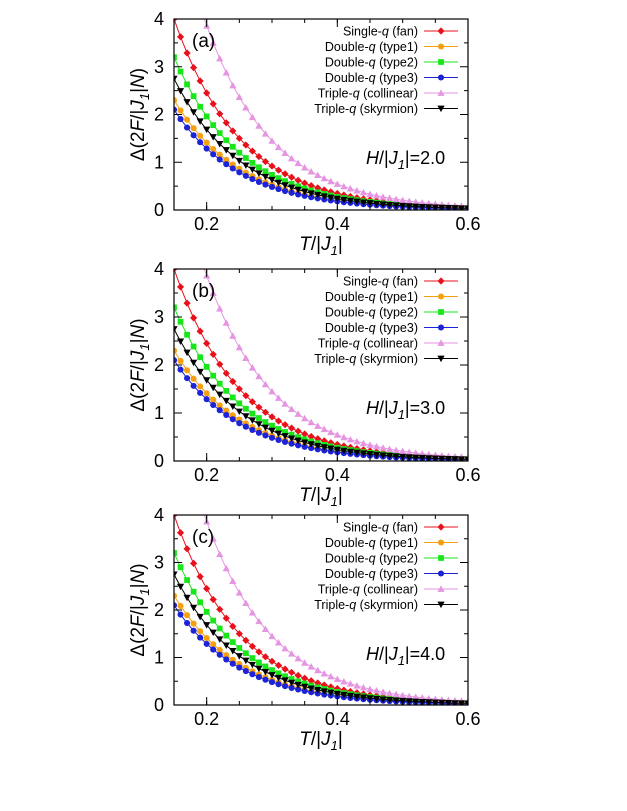 Image resolution: width=627 pixels, height=811 pixels. What do you see at coordinates (391, 63) in the screenshot?
I see `legend-item: Double-q (type2)` at bounding box center [391, 63].